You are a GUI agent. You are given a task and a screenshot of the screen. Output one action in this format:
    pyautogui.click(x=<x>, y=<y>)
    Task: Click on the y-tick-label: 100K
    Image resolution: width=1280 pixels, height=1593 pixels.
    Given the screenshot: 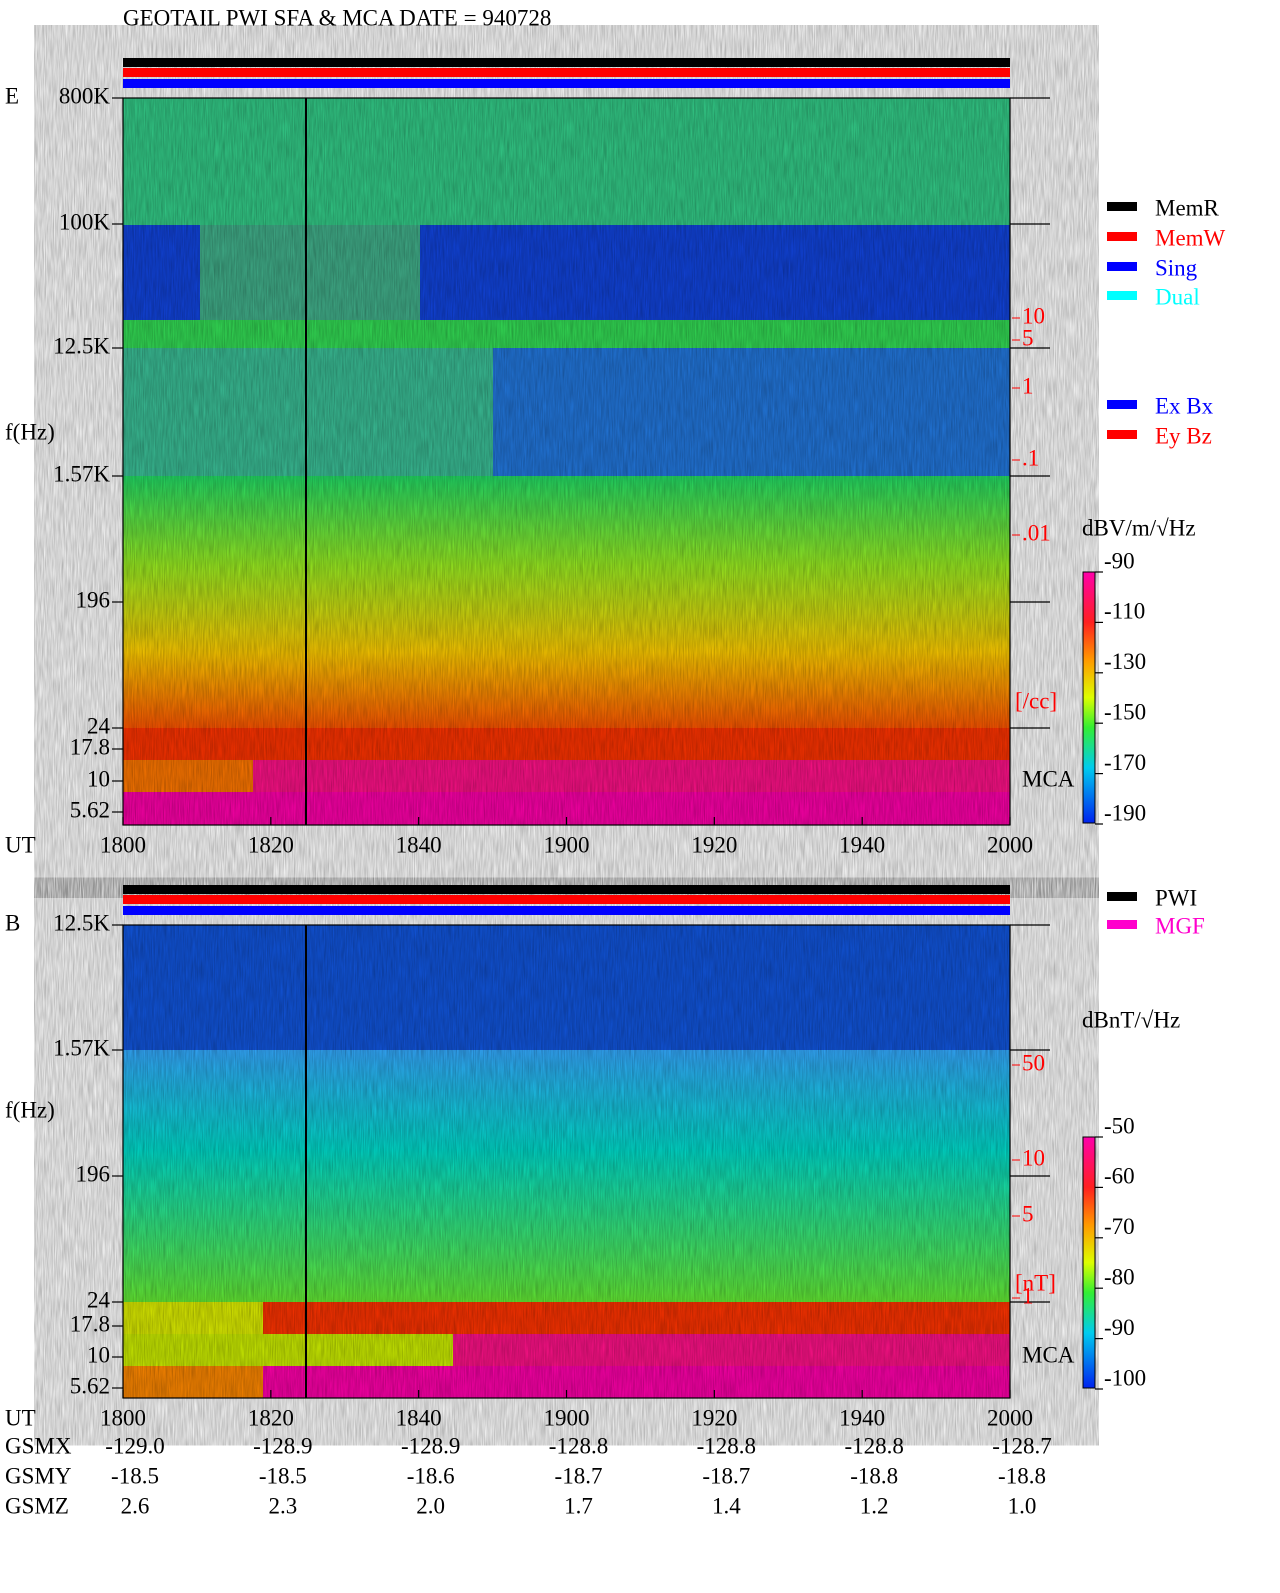 What is the action you would take?
    pyautogui.click(x=85, y=221)
    